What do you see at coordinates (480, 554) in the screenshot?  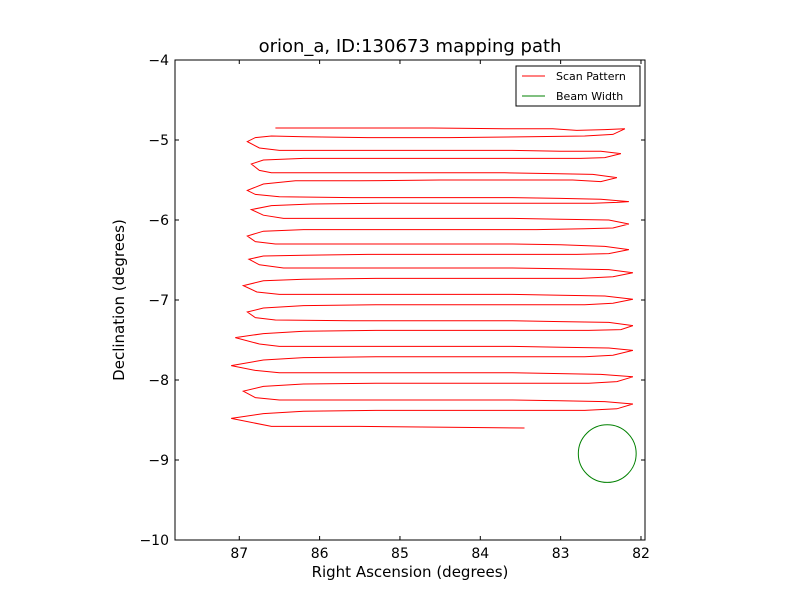 I see `x-tick-label: 84` at bounding box center [480, 554].